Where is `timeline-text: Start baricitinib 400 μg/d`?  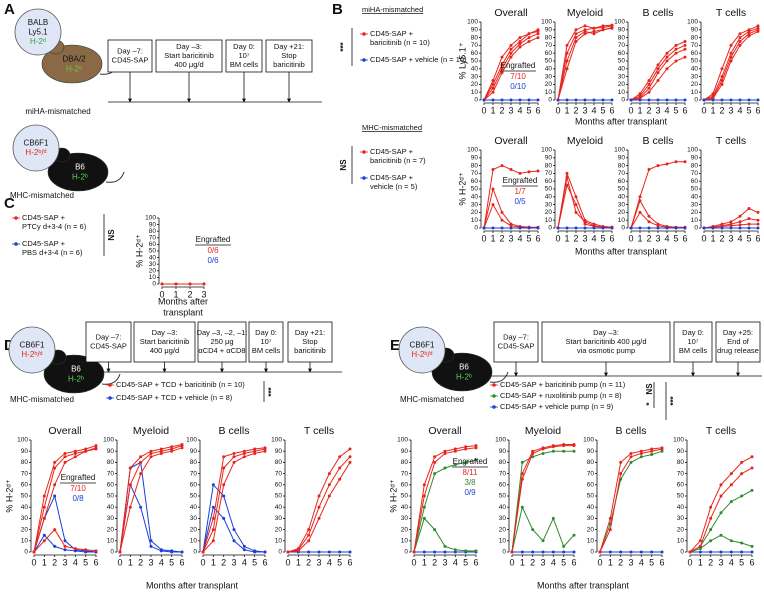 timeline-text: Start baricitinib 400 μg/d is located at coordinates (605, 341).